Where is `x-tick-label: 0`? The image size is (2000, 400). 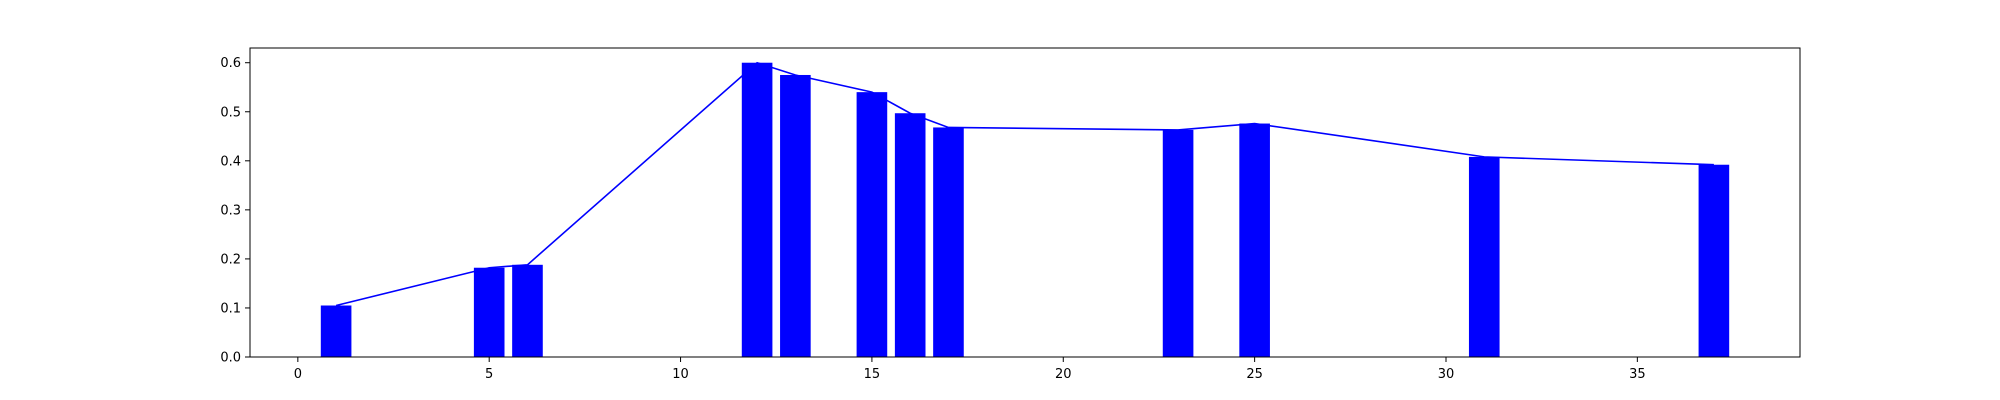 x-tick-label: 0 is located at coordinates (298, 374).